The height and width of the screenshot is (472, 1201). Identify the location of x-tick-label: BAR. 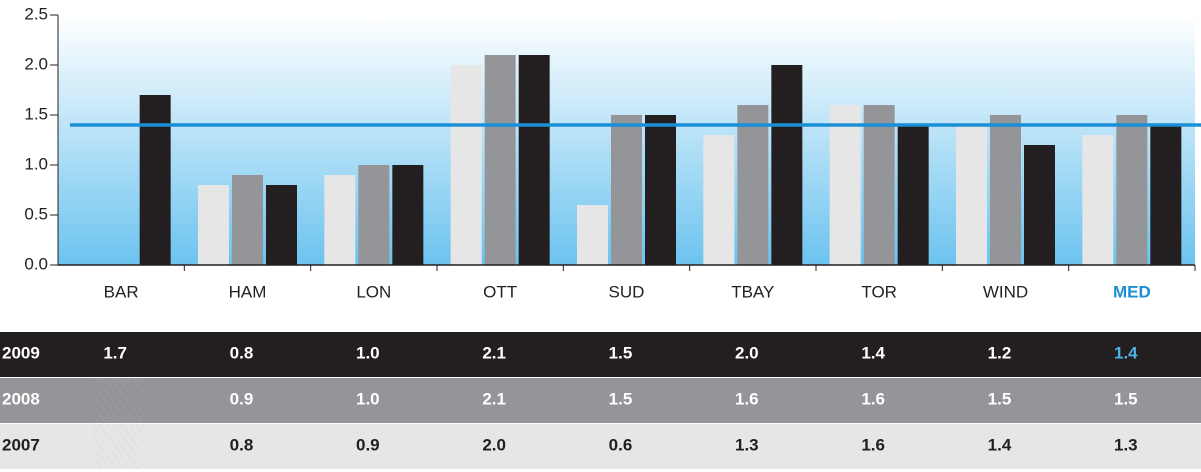
(121, 291).